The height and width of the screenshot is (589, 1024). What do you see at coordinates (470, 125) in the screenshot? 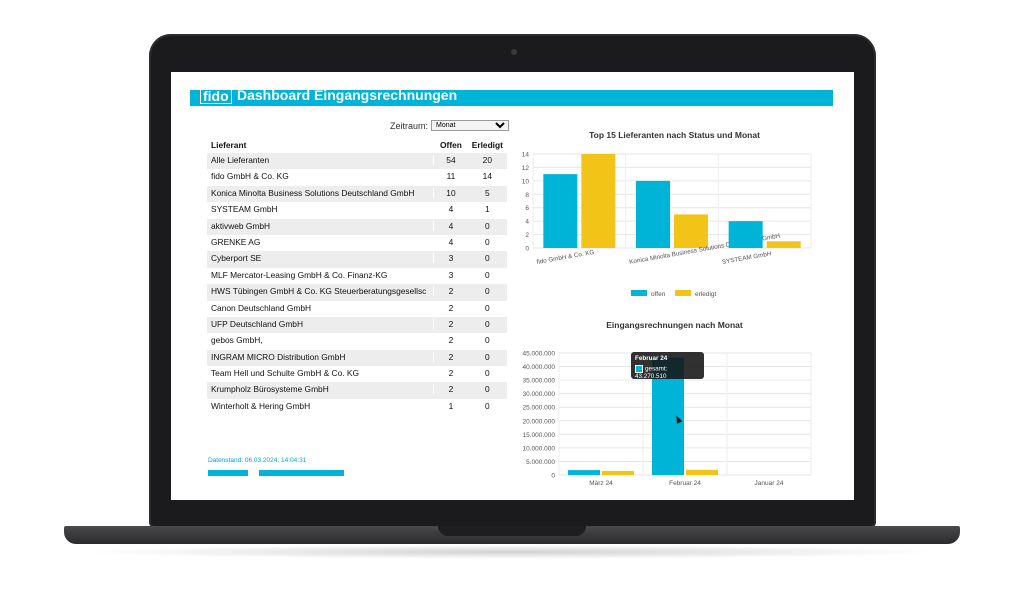
I see `period-select: Monat` at bounding box center [470, 125].